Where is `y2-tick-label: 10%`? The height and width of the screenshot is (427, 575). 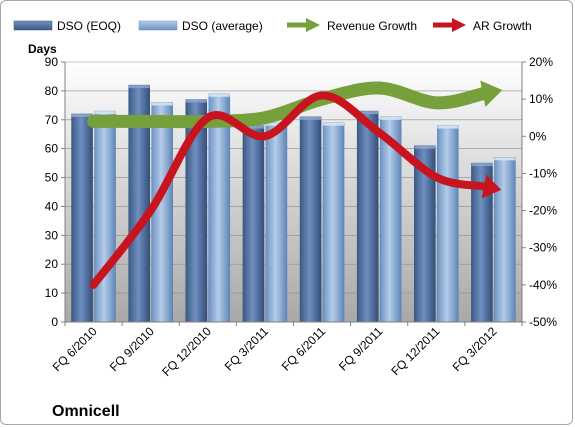 y2-tick-label: 10% is located at coordinates (541, 99).